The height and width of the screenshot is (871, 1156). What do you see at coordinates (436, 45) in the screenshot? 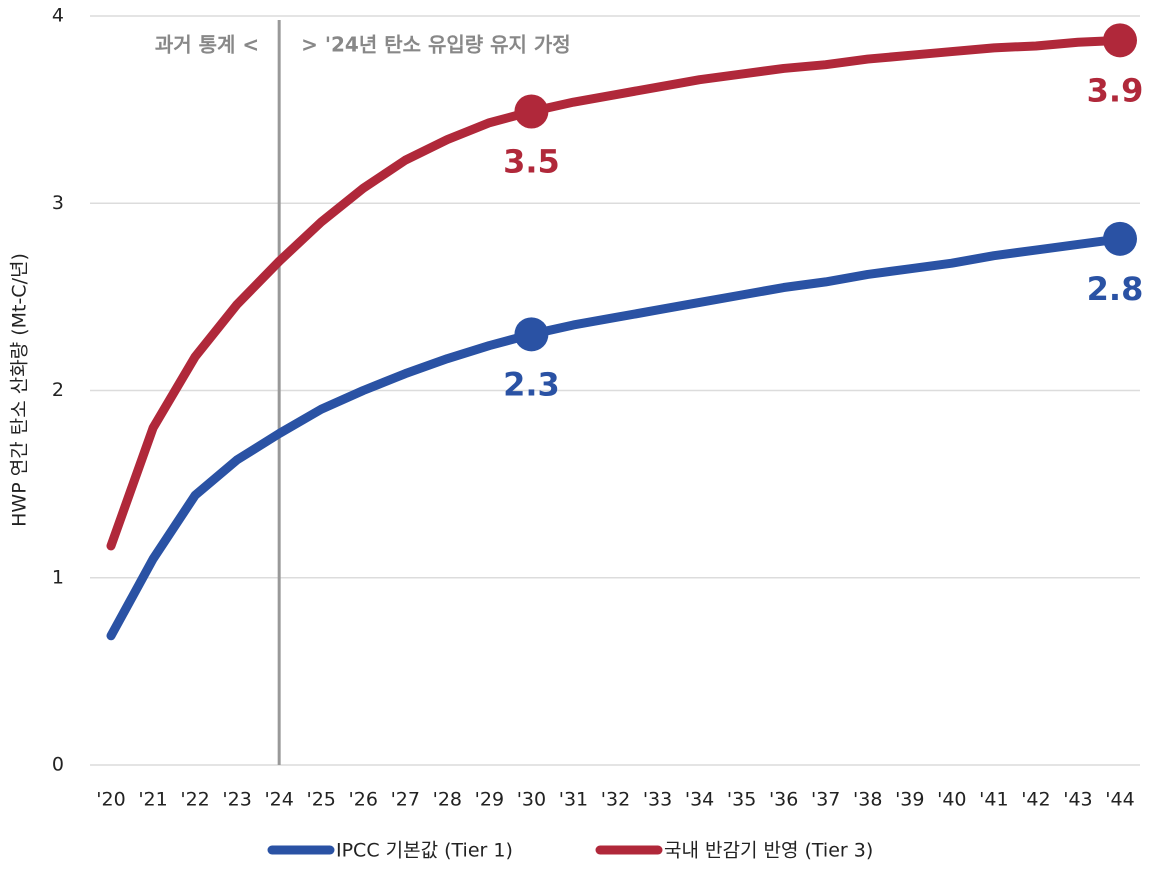
I see `divider-right-text: > '24년 탄소 유입량 유지 가정` at bounding box center [436, 45].